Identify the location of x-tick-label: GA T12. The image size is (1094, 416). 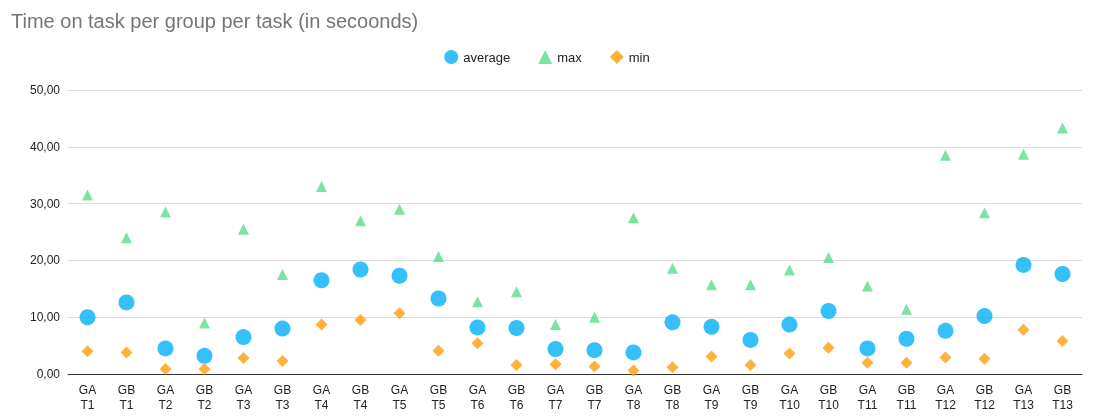
(946, 397).